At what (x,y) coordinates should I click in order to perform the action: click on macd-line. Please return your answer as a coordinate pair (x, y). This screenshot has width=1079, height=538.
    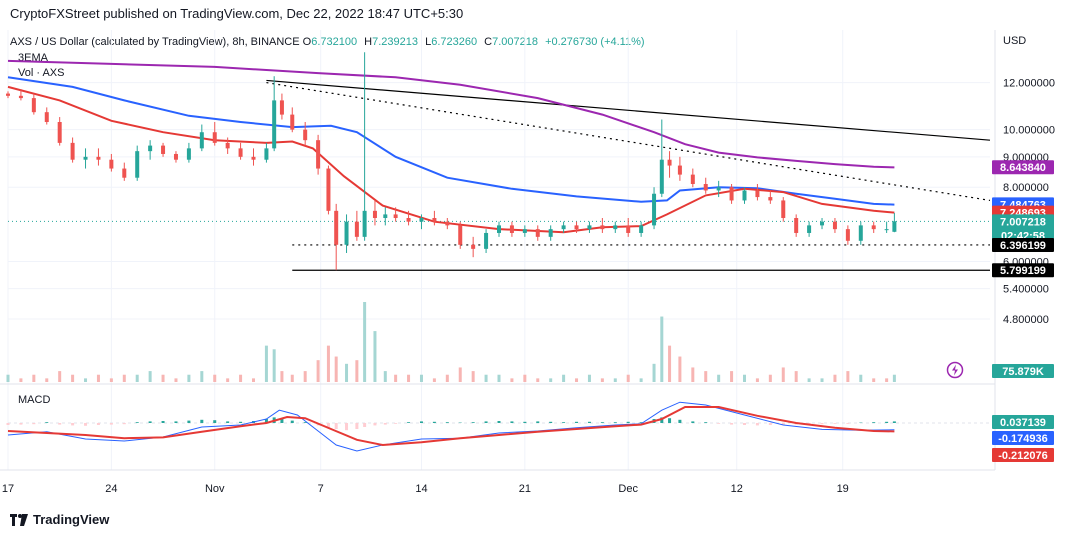
    Looking at the image, I should click on (451, 426).